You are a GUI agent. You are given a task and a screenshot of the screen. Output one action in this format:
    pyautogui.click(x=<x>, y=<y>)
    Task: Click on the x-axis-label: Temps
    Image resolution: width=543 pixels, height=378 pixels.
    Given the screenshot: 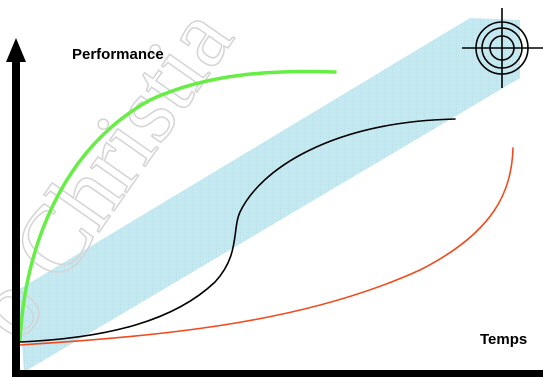 What is the action you would take?
    pyautogui.click(x=503, y=339)
    